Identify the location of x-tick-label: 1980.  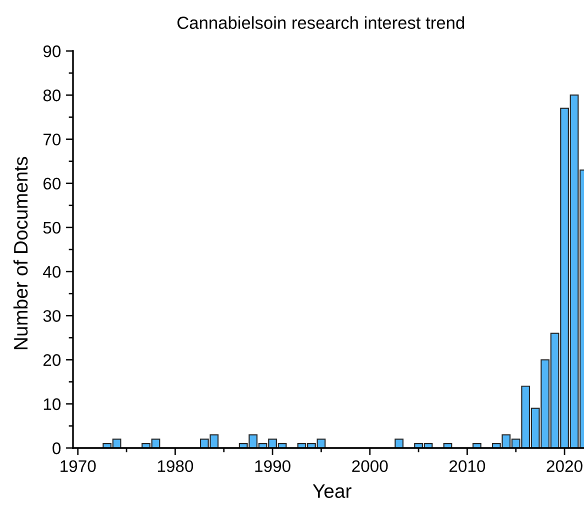
(176, 466).